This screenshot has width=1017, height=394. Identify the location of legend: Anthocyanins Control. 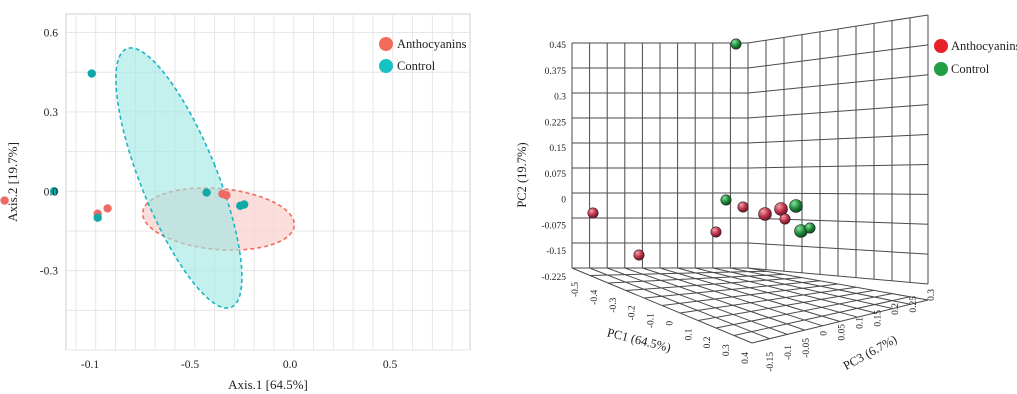
(423, 55).